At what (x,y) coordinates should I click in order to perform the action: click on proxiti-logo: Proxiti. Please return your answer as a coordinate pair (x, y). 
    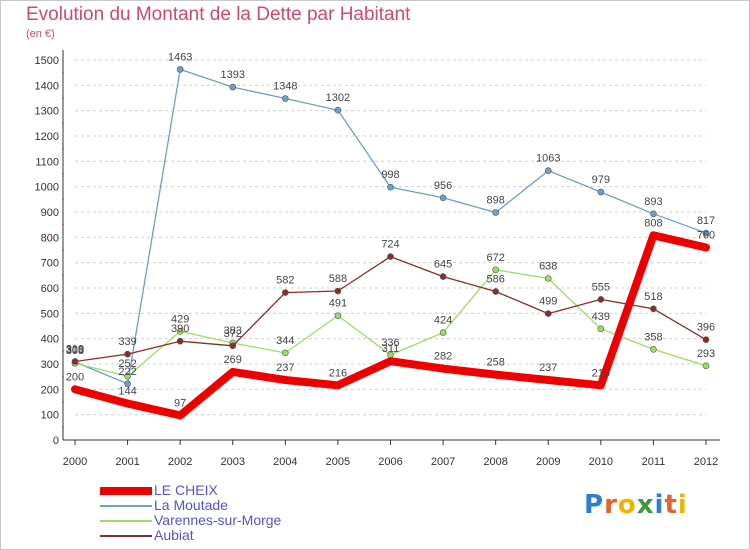
    Looking at the image, I should click on (636, 505).